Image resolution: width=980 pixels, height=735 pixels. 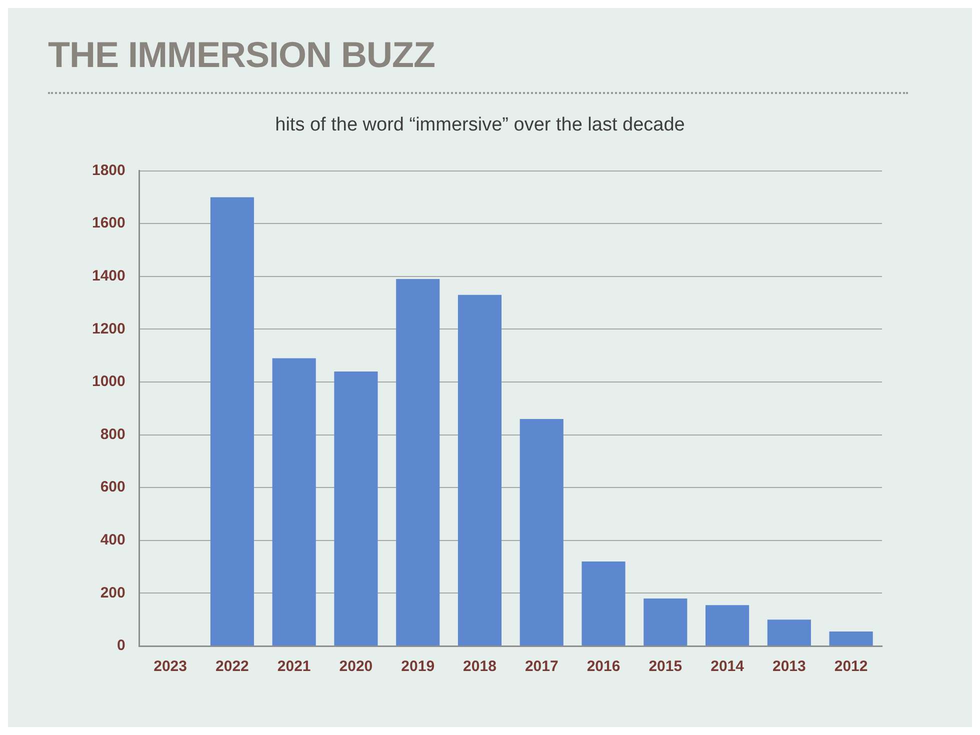 I want to click on x-tick-label: 2015, so click(x=665, y=667).